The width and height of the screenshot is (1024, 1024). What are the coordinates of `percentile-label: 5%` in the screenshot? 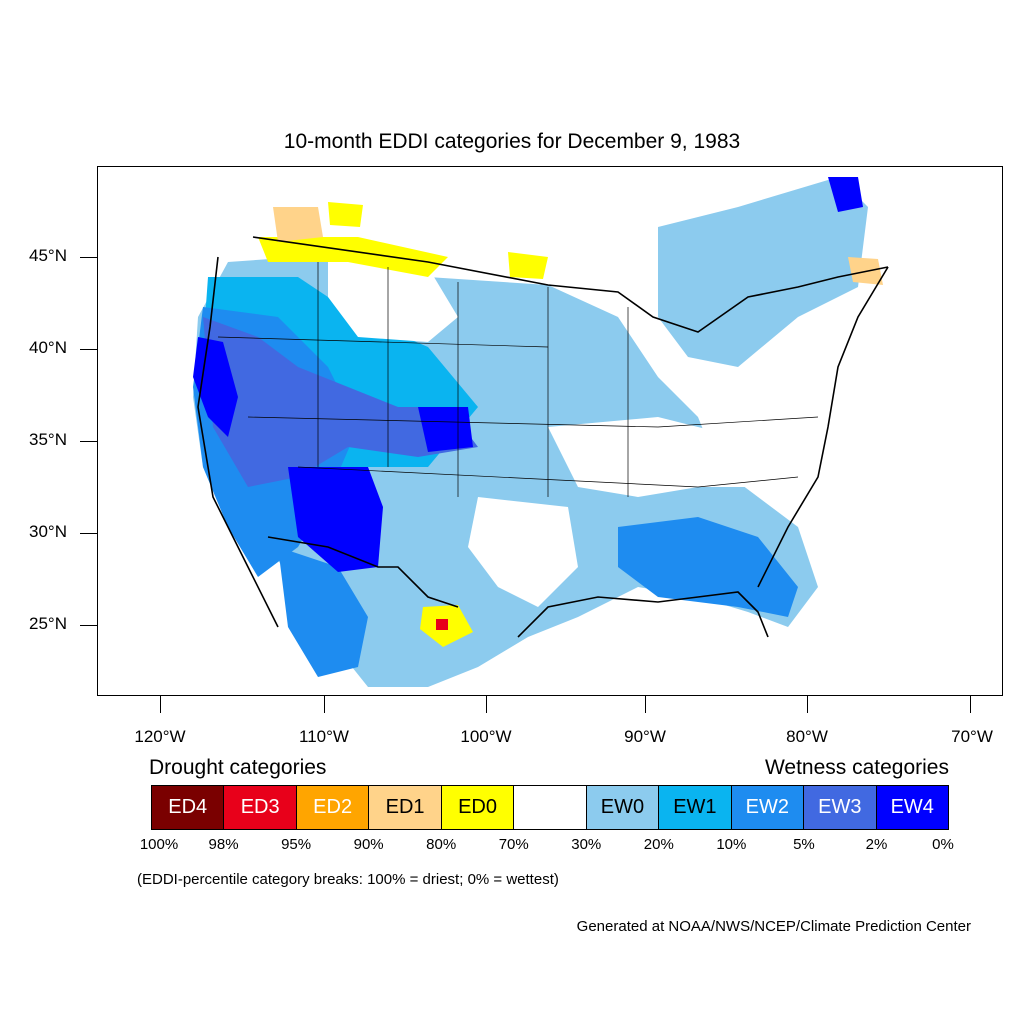 It's located at (804, 844).